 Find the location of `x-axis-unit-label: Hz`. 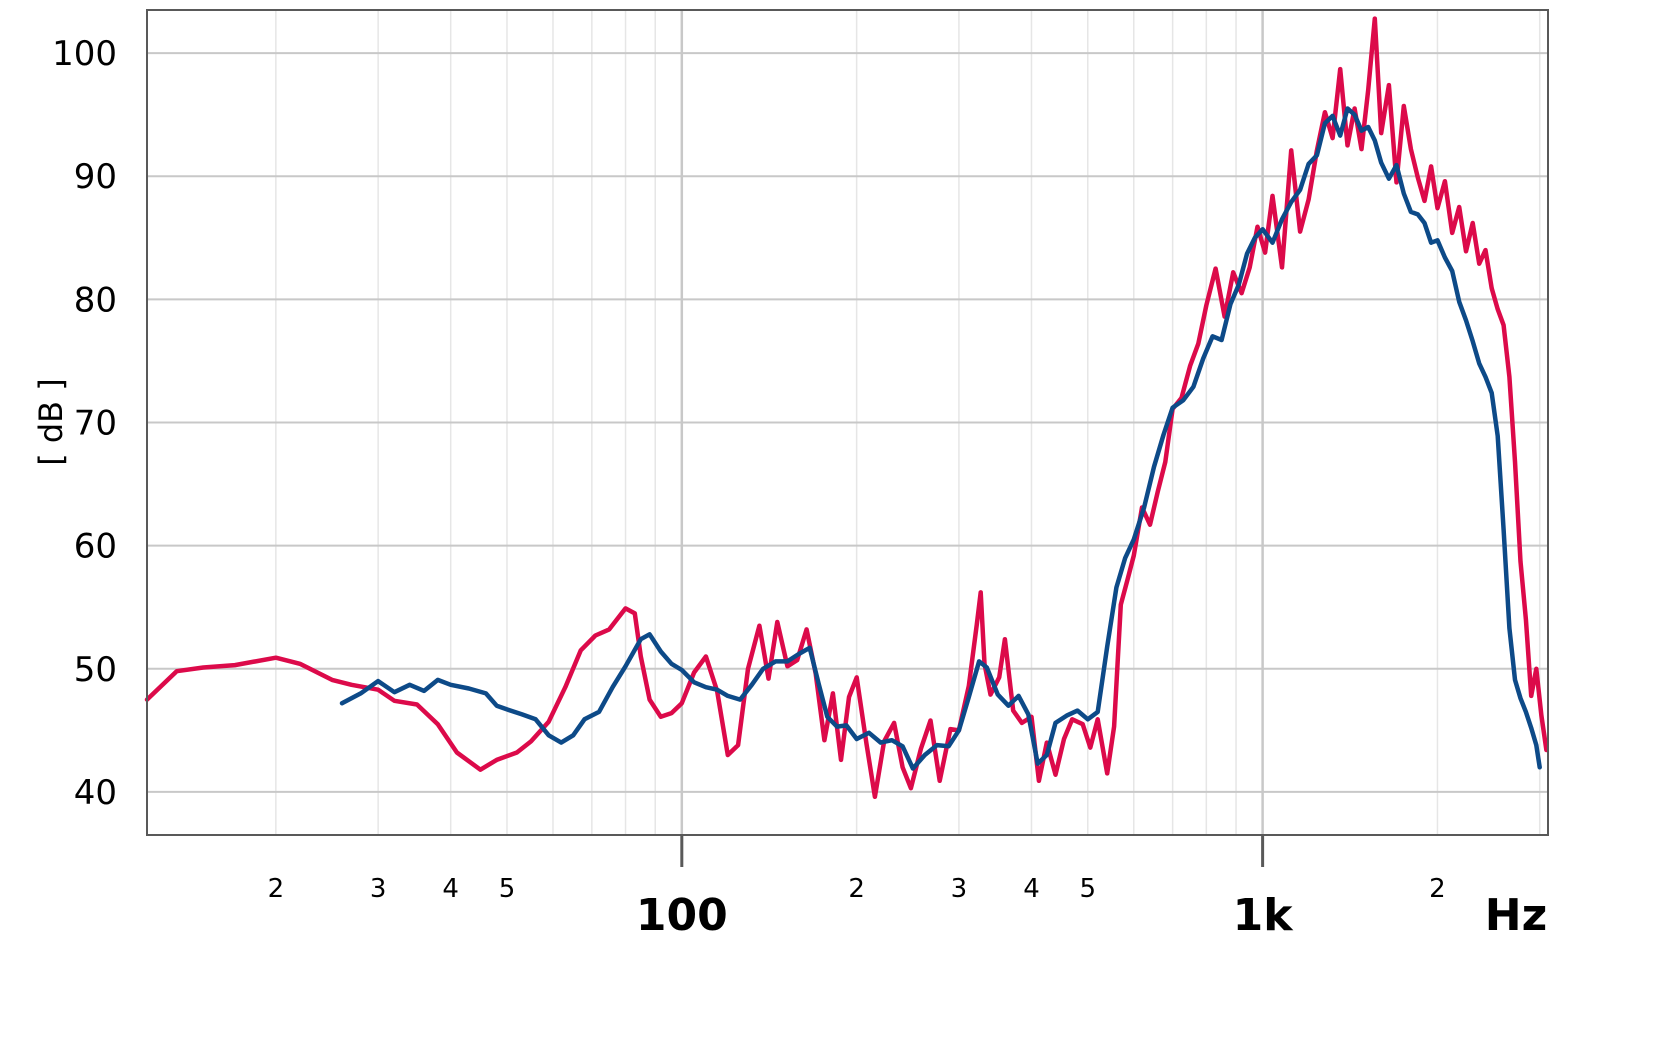

x-axis-unit-label: Hz is located at coordinates (1516, 915).